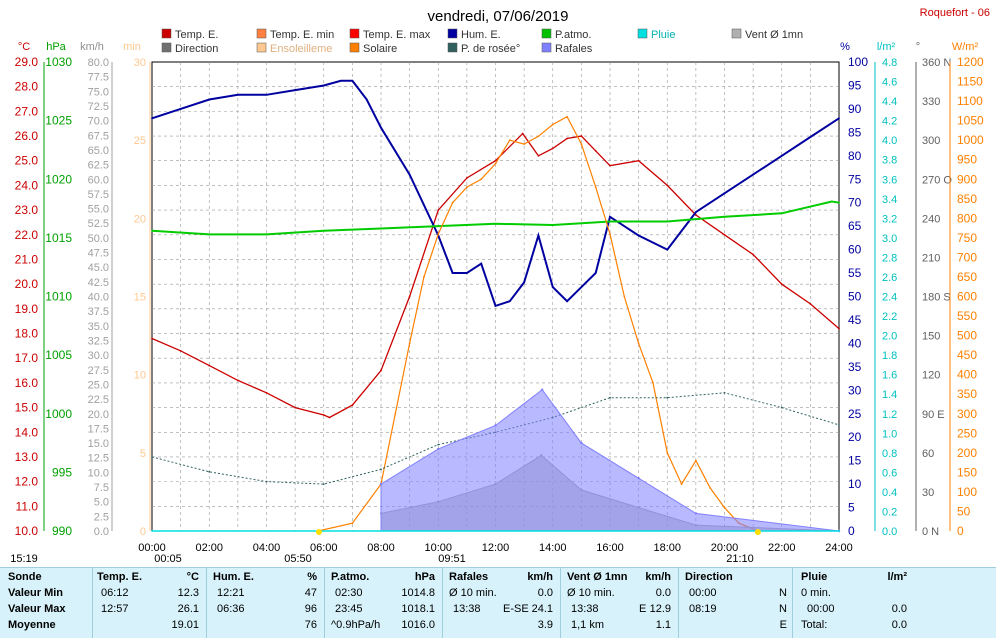  I want to click on solar-tick-label: 0, so click(960, 531).